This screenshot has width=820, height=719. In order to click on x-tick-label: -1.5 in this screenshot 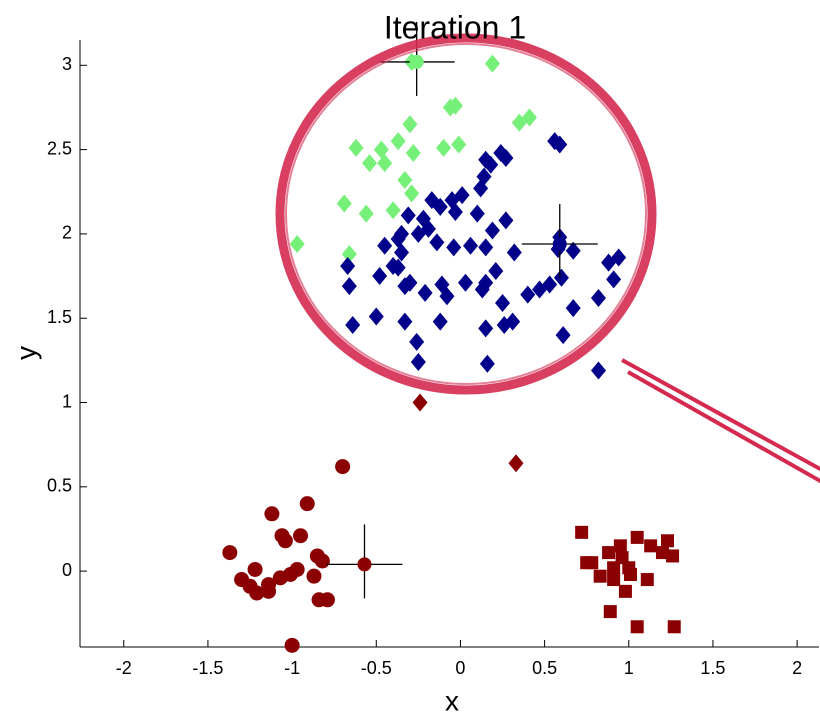, I will do `click(207, 668)`.